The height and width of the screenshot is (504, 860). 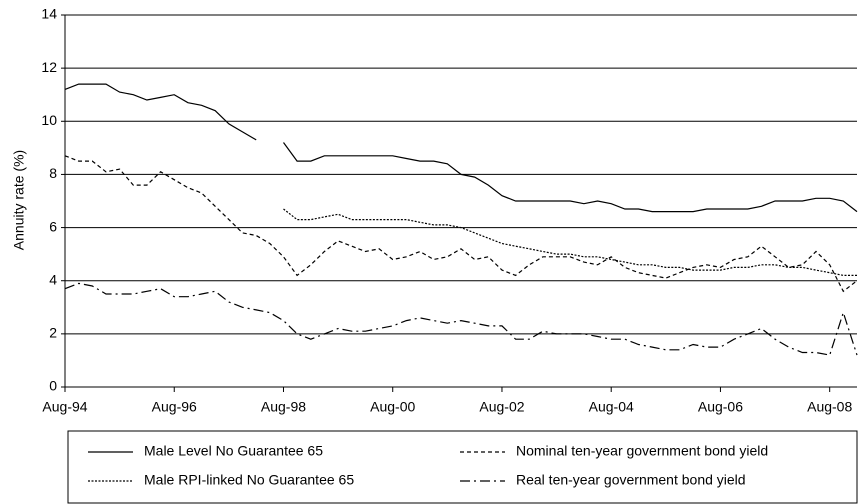 What do you see at coordinates (611, 407) in the screenshot?
I see `x-tick-label: Aug-04` at bounding box center [611, 407].